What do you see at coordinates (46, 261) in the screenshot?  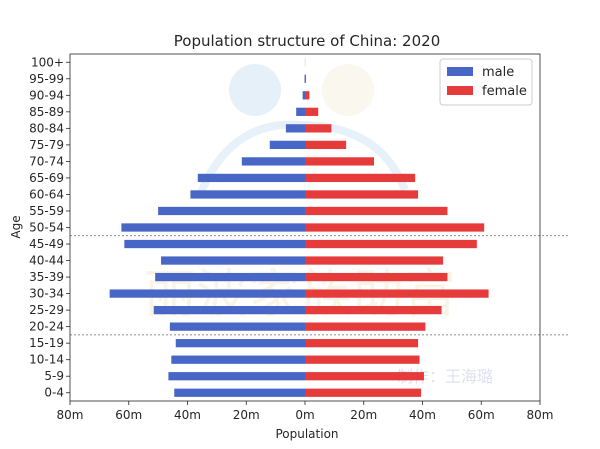 I see `y-tick-label-40-44: 40-44` at bounding box center [46, 261].